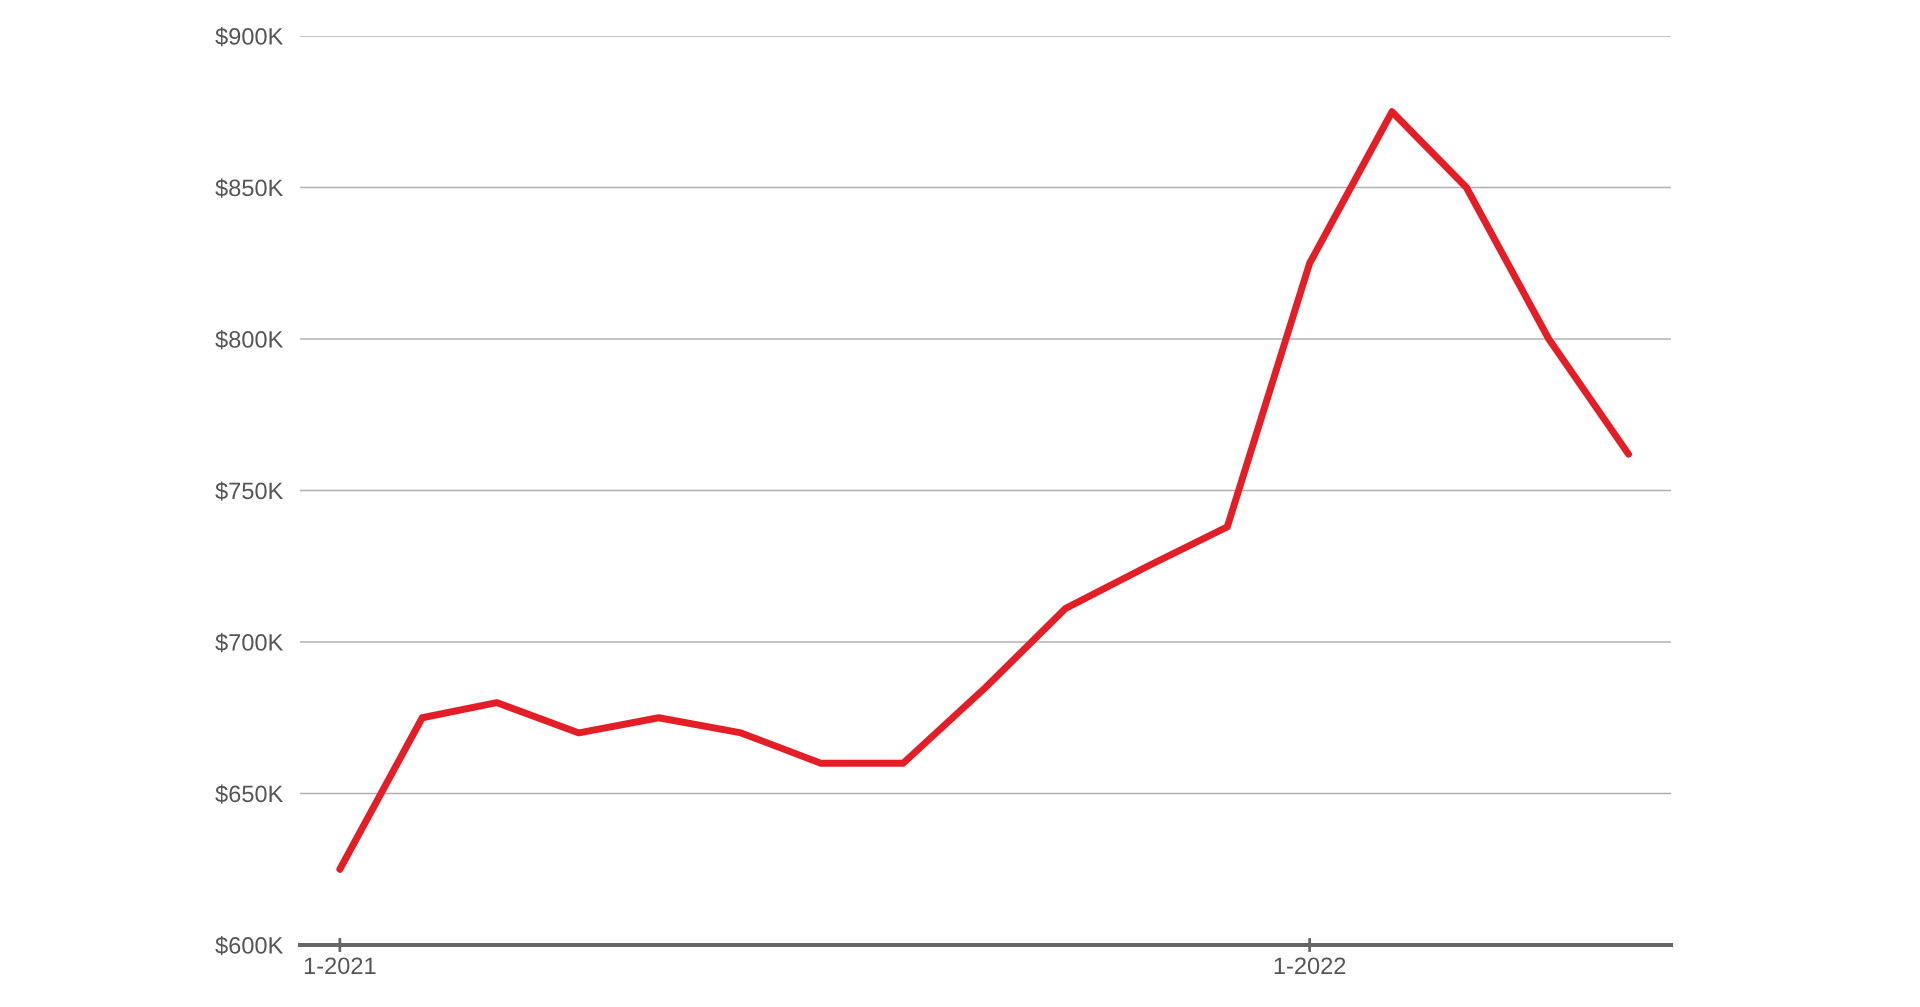 This screenshot has height=1007, width=1920. I want to click on y-tick-label: $700K, so click(249, 643).